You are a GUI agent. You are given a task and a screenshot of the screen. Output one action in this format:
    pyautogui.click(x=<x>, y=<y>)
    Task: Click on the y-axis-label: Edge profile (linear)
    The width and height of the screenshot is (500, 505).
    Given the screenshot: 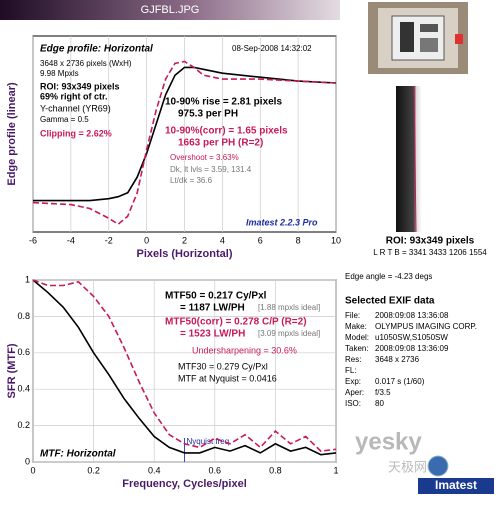 What is the action you would take?
    pyautogui.click(x=12, y=134)
    